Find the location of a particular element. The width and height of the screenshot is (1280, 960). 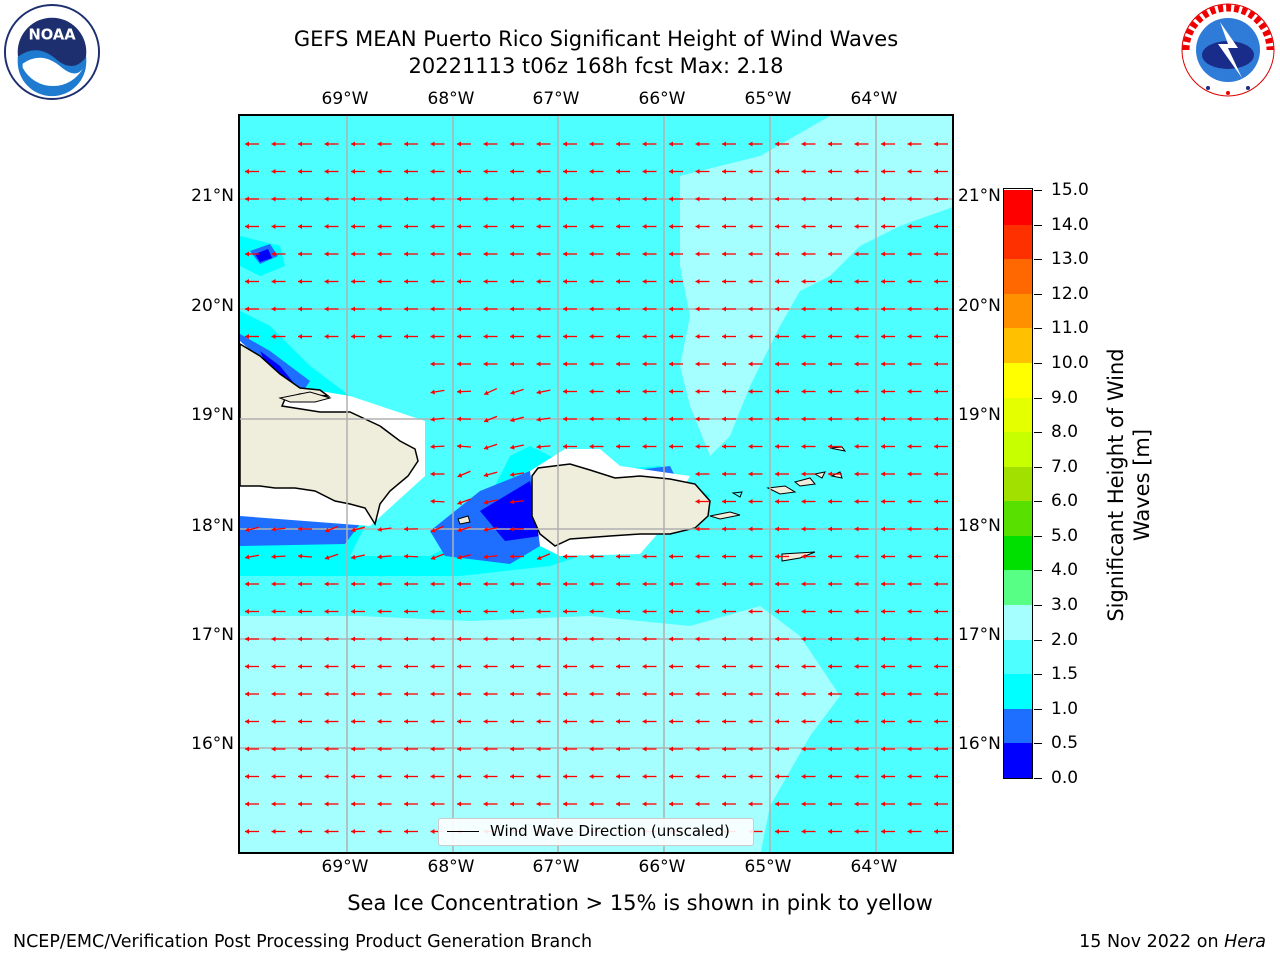

colorbar-tick-label: 1.5 is located at coordinates (1056, 674).